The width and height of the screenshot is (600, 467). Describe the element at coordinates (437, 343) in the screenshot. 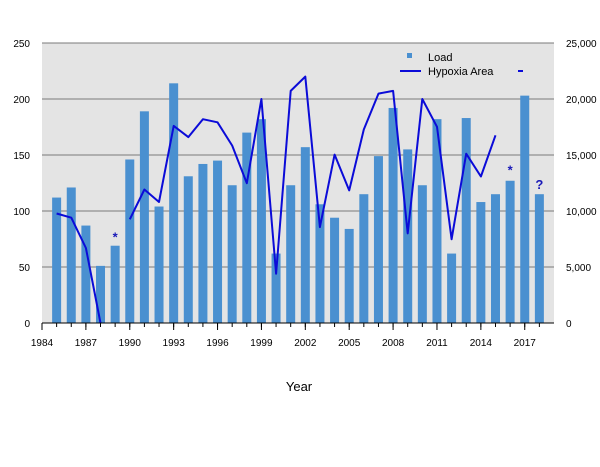

I see `x-tick-label: 2011` at that location.